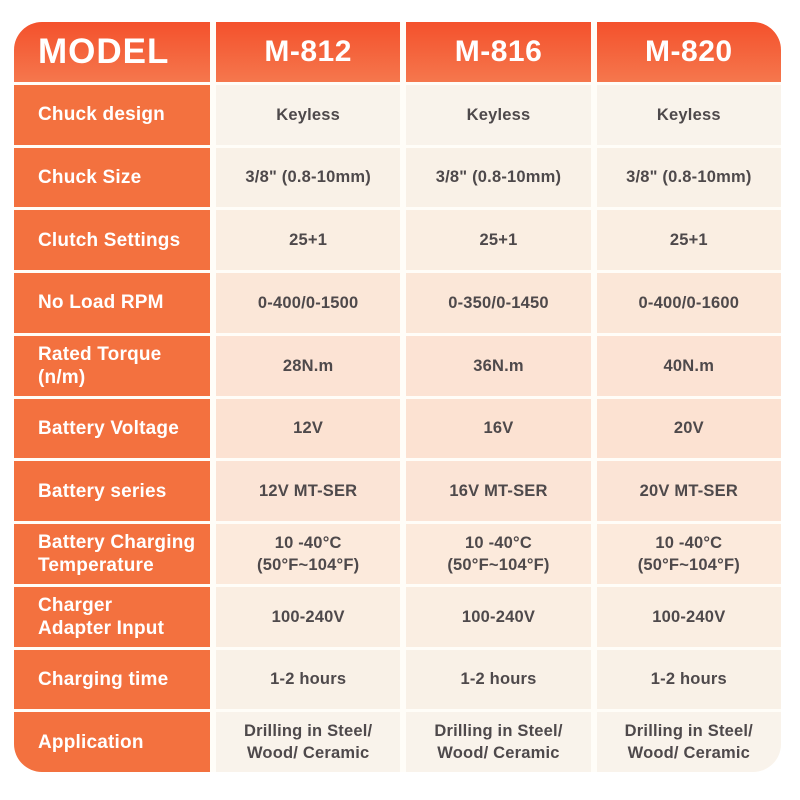 Image resolution: width=800 pixels, height=800 pixels. Describe the element at coordinates (112, 365) in the screenshot. I see `row-label-rated-torque: Rated Torque (n/m)` at that location.